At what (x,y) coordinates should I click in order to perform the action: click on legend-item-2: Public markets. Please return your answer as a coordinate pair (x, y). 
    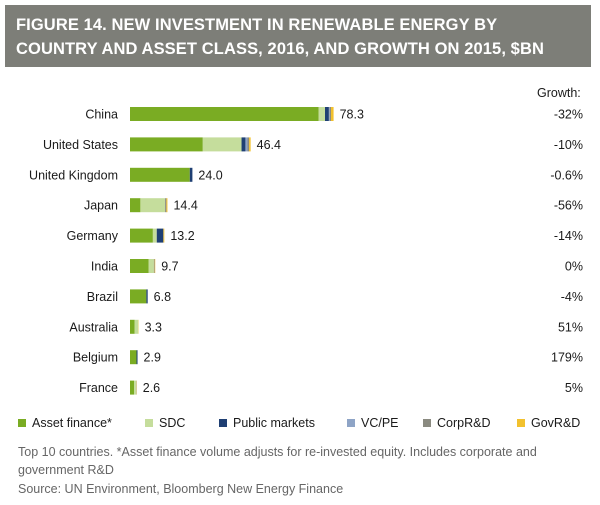
    Looking at the image, I should click on (267, 423).